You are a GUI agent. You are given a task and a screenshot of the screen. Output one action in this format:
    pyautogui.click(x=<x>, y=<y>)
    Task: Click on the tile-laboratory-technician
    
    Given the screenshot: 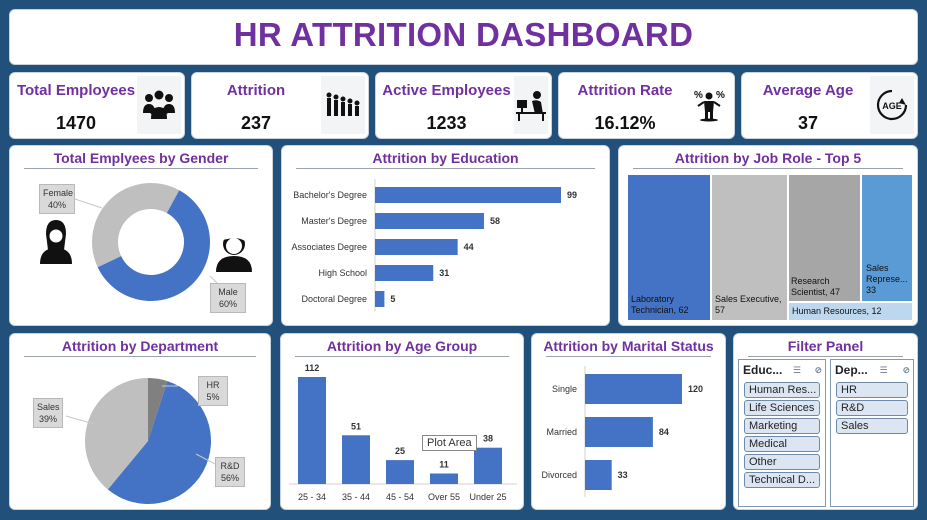 What is the action you would take?
    pyautogui.click(x=669, y=247)
    